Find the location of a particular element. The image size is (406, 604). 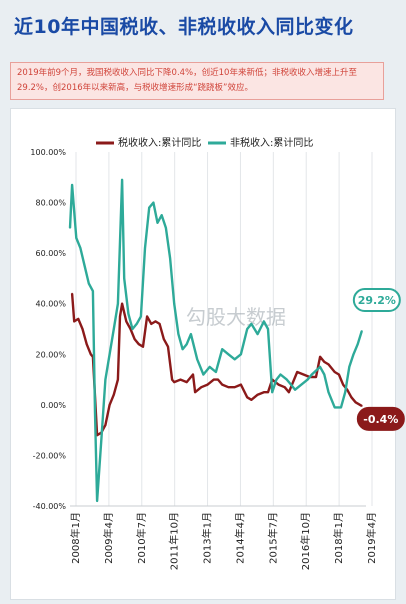

legend-label: 非税收入:累计同比 is located at coordinates (271, 142).